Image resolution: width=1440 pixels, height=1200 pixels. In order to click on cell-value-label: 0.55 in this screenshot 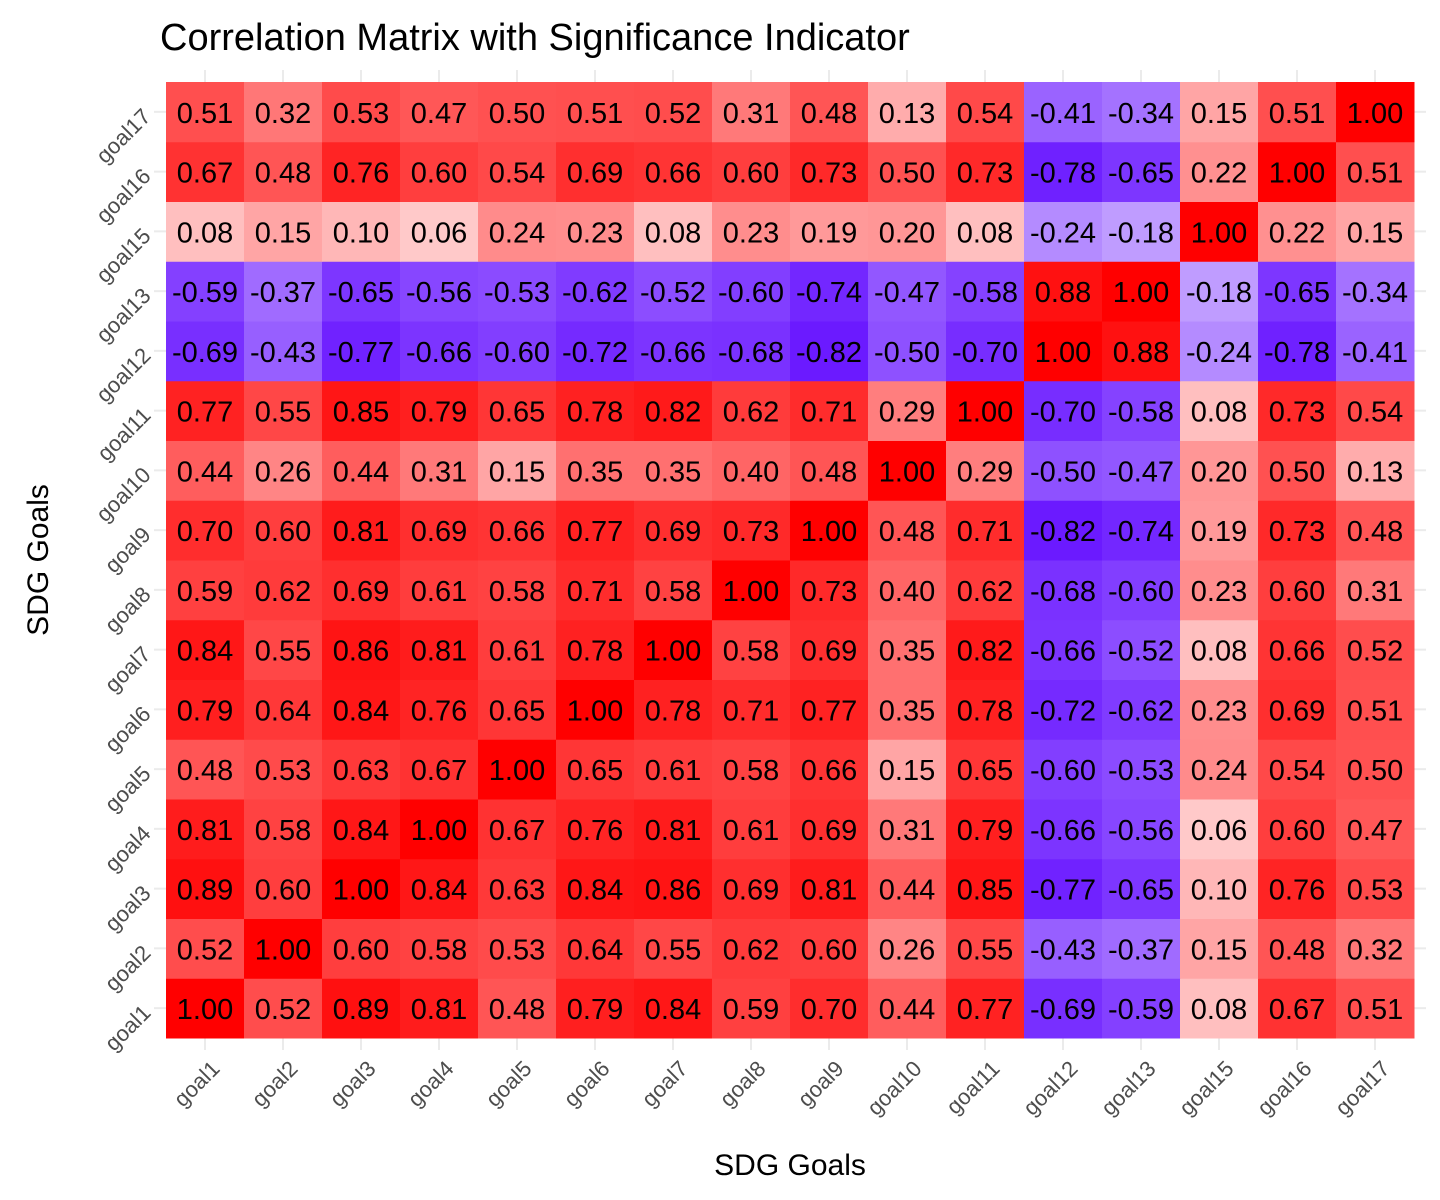, I will do `click(985, 950)`.